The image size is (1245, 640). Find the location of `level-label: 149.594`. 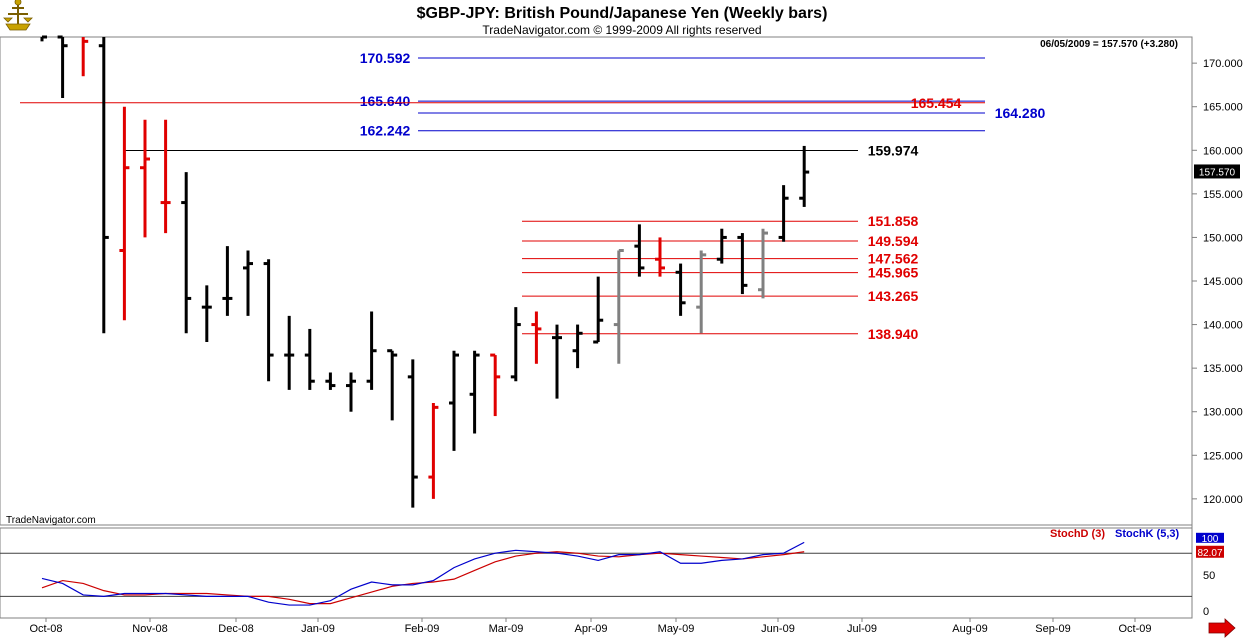

level-label: 149.594 is located at coordinates (893, 241).